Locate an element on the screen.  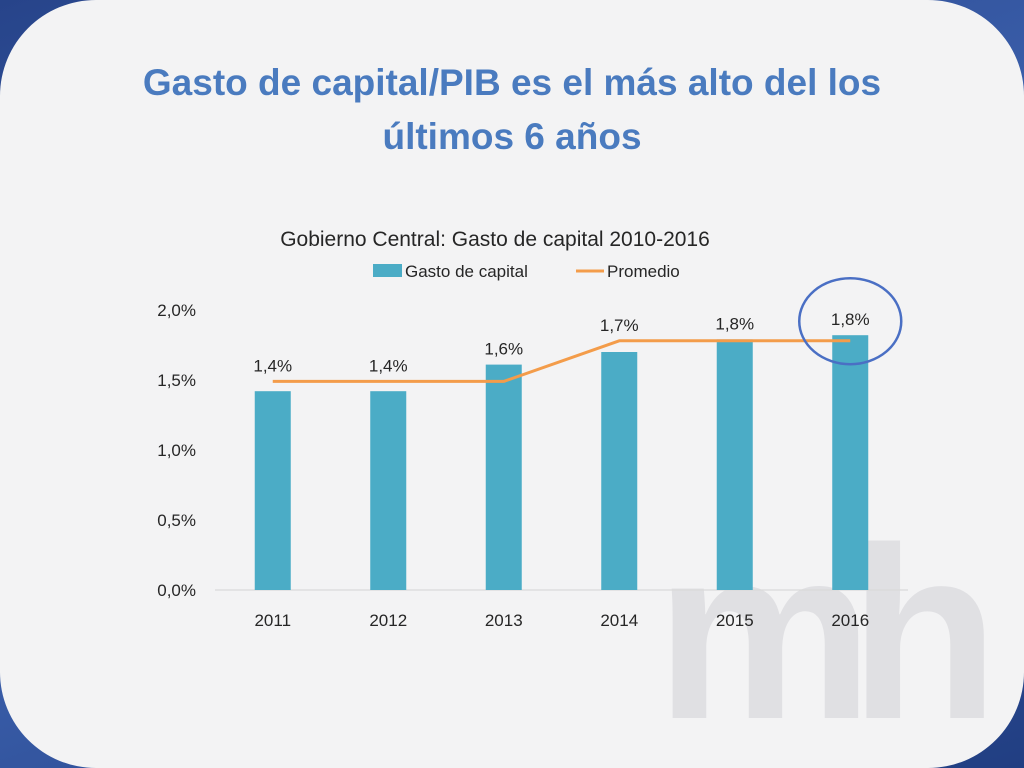
data-label-2015: 1,8% is located at coordinates (734, 323).